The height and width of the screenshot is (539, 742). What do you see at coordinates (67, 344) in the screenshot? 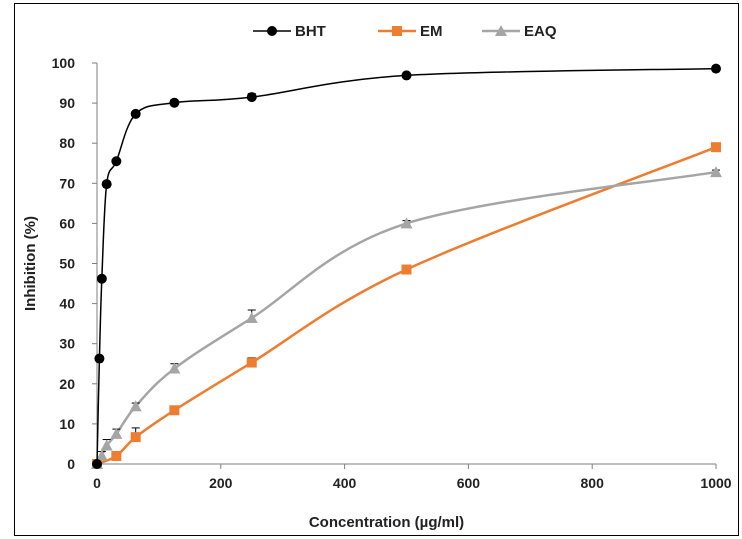
I see `y-tick-label: 30` at bounding box center [67, 344].